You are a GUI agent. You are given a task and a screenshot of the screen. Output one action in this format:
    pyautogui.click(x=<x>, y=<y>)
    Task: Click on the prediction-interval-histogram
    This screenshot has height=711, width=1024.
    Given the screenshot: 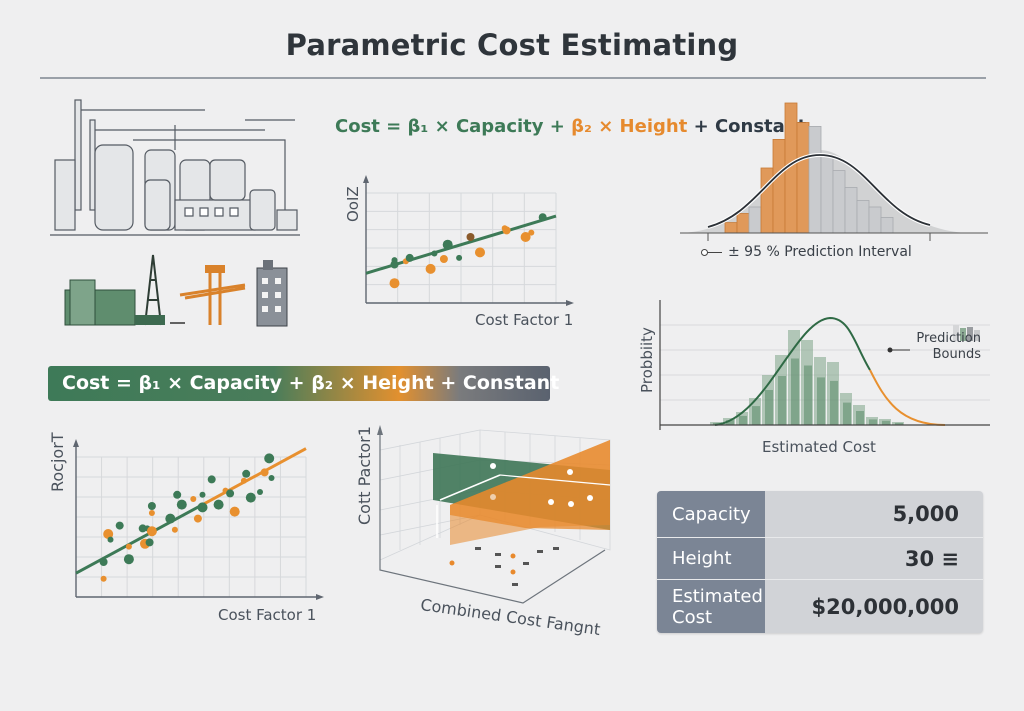 What is the action you would take?
    pyautogui.click(x=834, y=171)
    